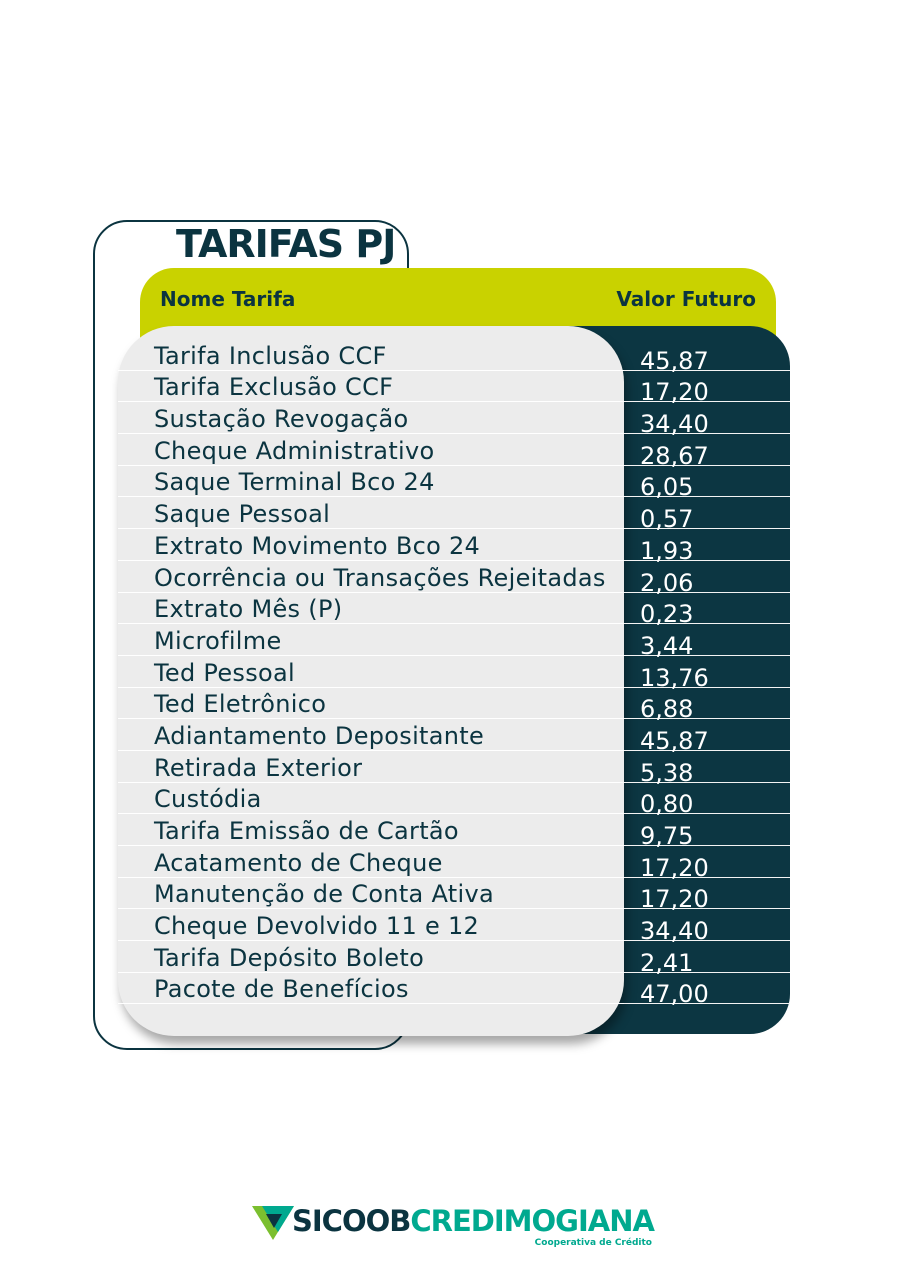  I want to click on table-row: Ocorrência ou Transações Rejeitadas 2,06, so click(454, 579).